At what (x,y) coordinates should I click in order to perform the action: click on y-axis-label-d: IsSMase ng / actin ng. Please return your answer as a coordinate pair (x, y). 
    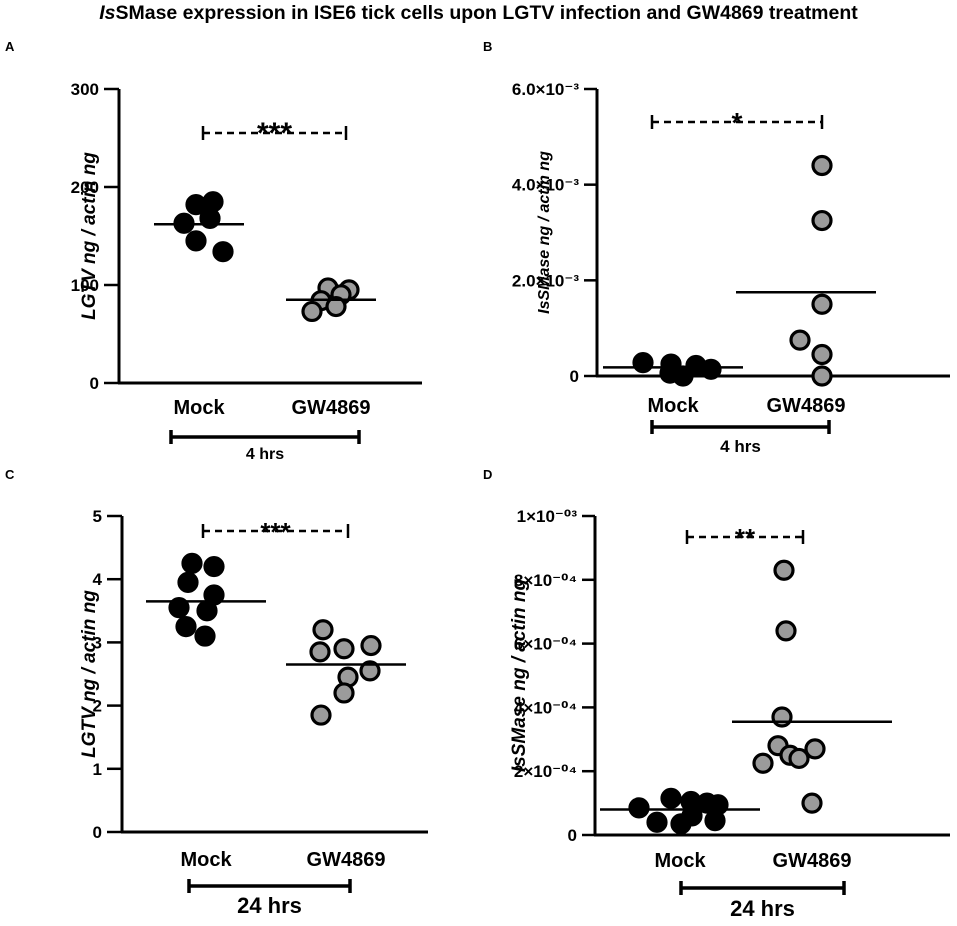
    Looking at the image, I should click on (519, 676).